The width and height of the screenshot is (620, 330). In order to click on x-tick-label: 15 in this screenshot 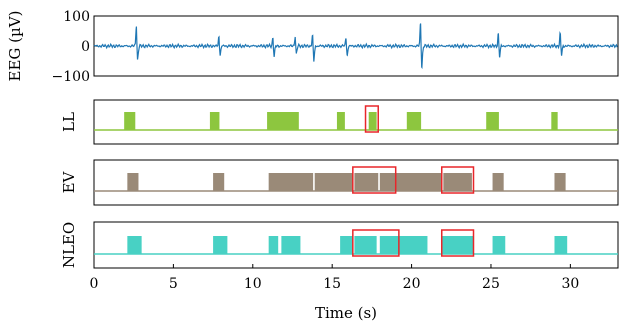, I will do `click(332, 284)`.